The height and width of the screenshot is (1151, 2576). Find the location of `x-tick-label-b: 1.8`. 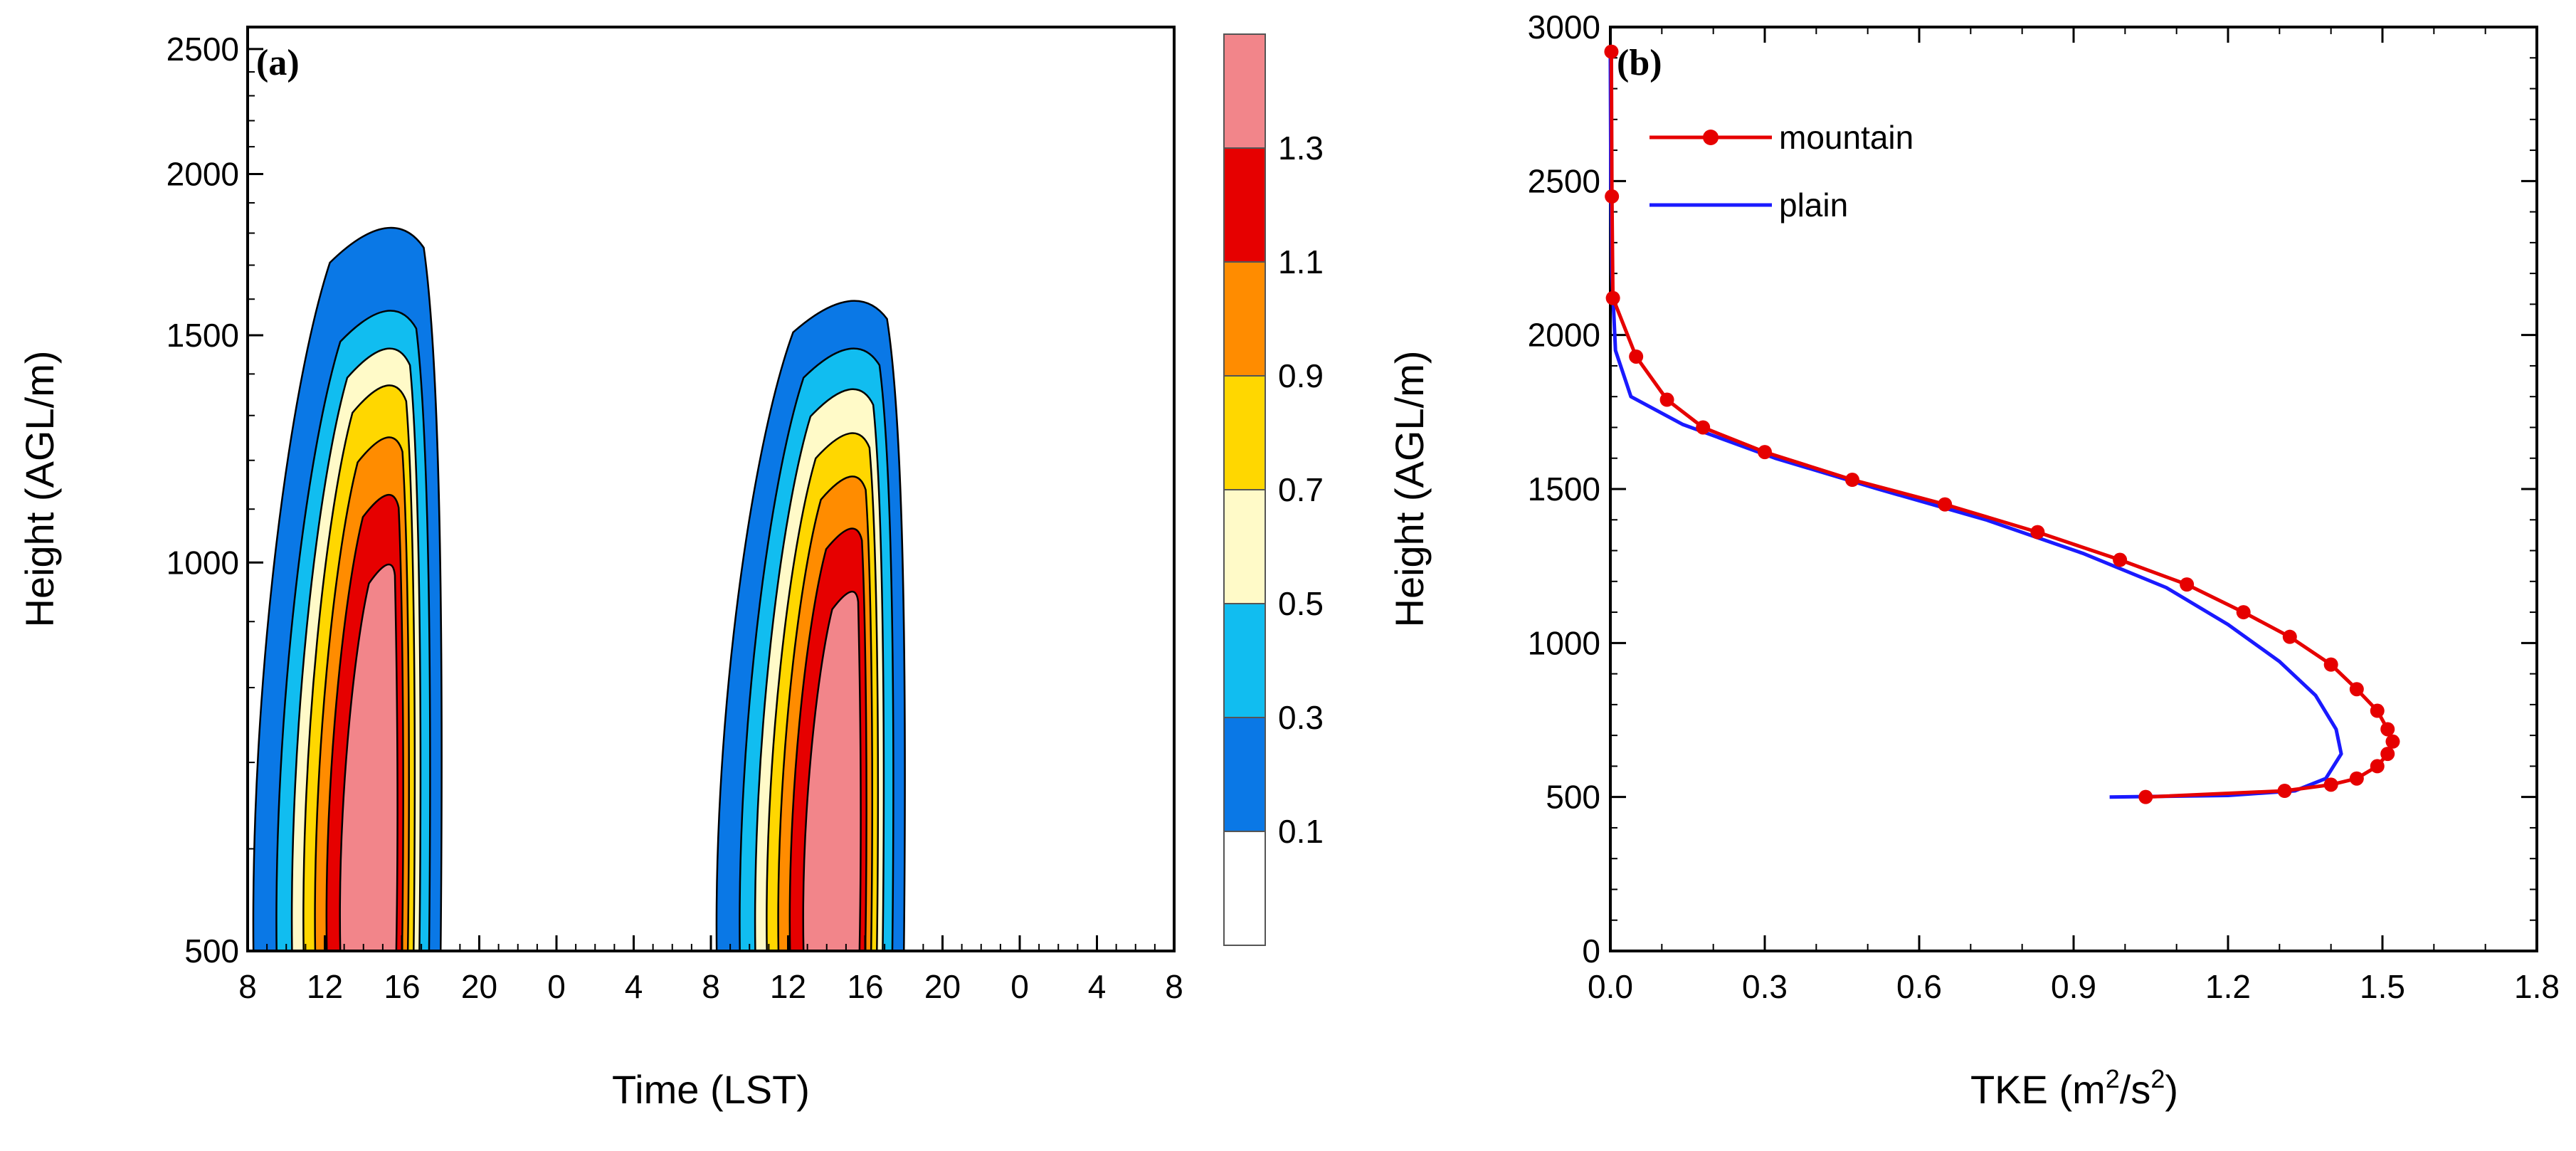

x-tick-label-b: 1.8 is located at coordinates (2537, 986).